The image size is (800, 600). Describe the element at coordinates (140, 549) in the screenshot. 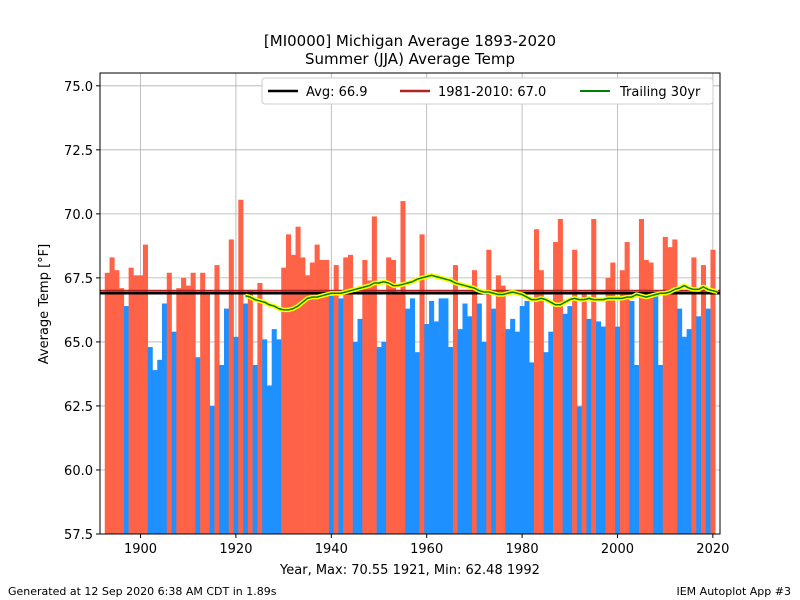

I see `x-tick-label: 1900` at that location.